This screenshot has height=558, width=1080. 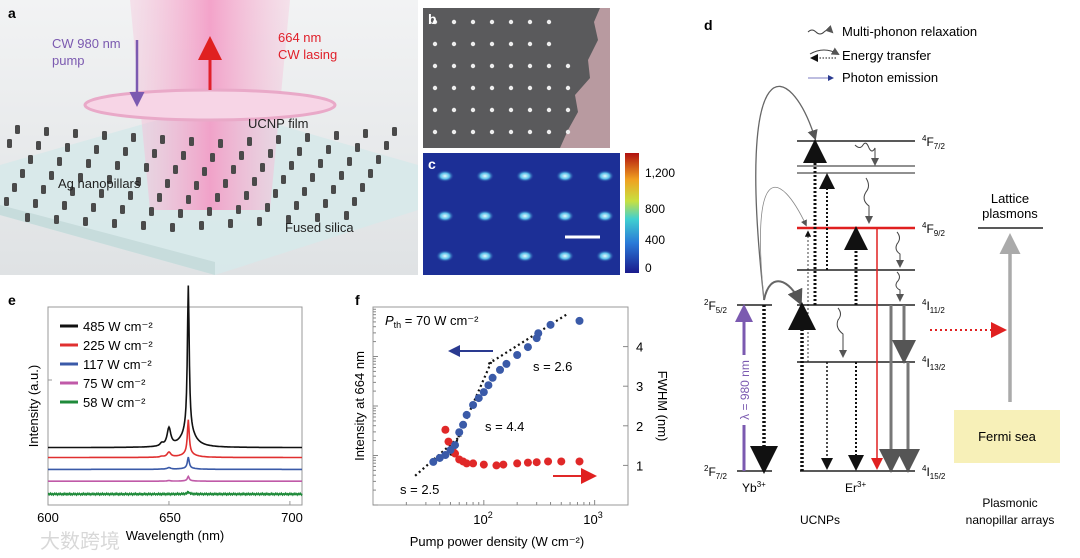 What do you see at coordinates (527, 339) in the screenshot?
I see `fit-line` at bounding box center [527, 339].